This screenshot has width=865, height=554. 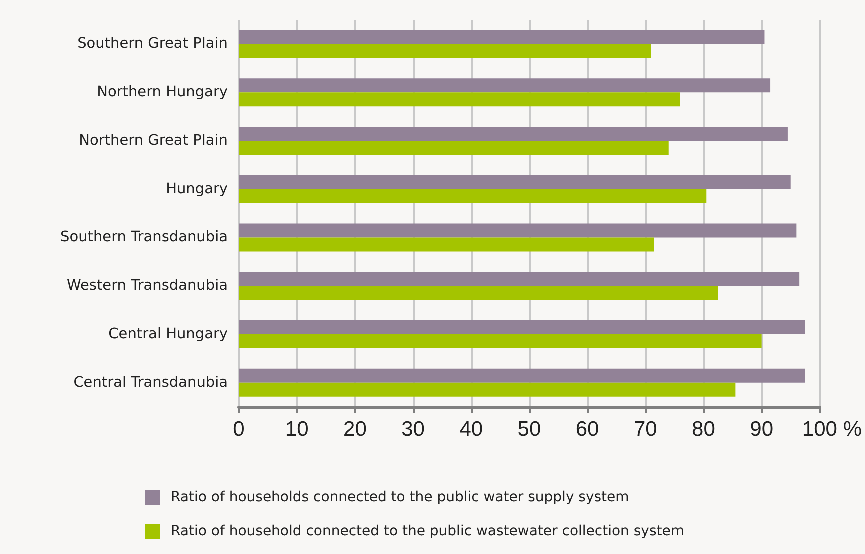 I want to click on x-tick-label: 50, so click(x=530, y=429).